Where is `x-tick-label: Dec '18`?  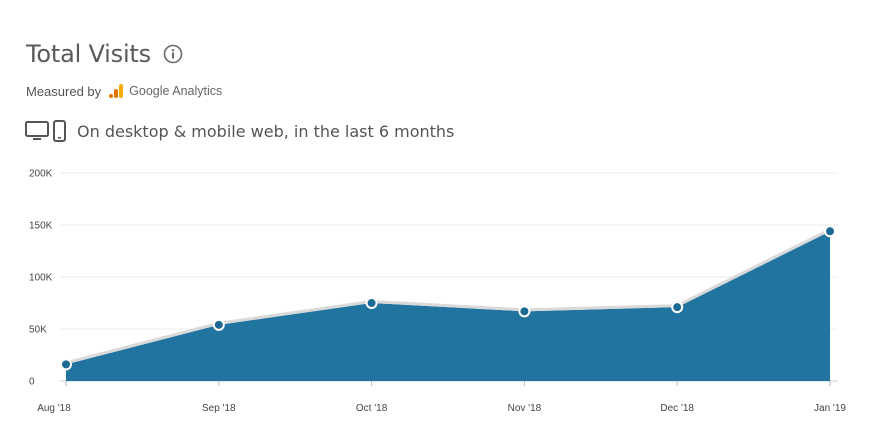
x-tick-label: Dec '18 is located at coordinates (677, 408).